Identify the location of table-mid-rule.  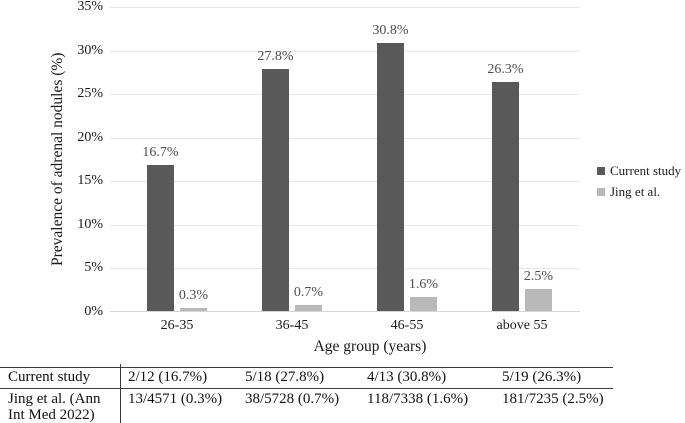
(306, 388).